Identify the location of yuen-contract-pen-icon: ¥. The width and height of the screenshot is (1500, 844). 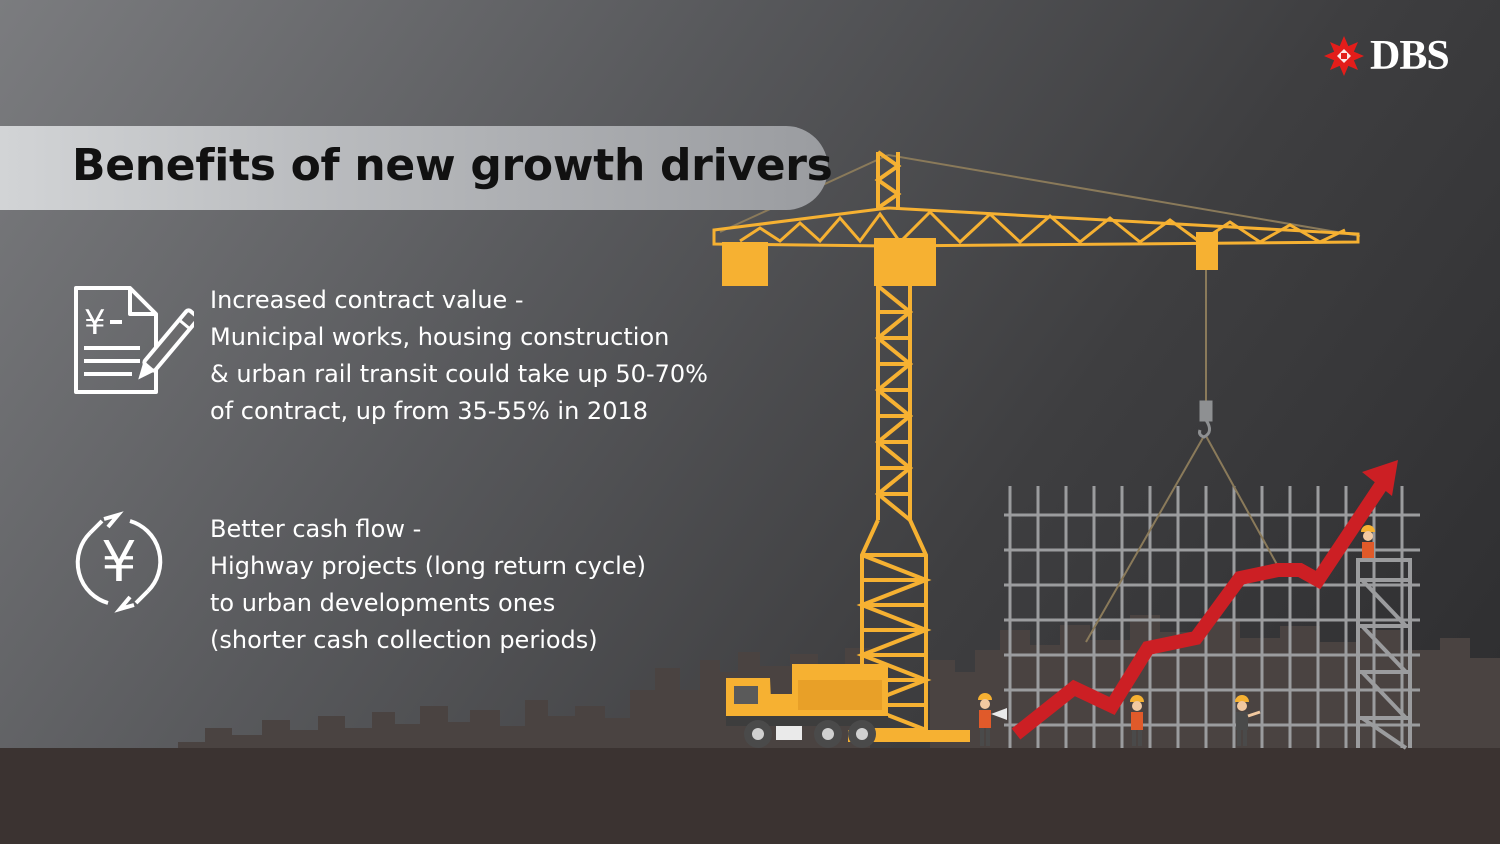
(134, 340).